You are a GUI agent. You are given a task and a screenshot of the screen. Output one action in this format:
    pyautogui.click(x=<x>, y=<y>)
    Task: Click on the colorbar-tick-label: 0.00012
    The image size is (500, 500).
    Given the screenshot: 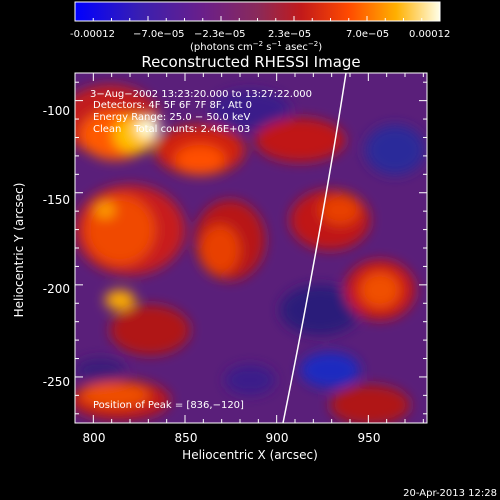 What is the action you would take?
    pyautogui.click(x=429, y=34)
    